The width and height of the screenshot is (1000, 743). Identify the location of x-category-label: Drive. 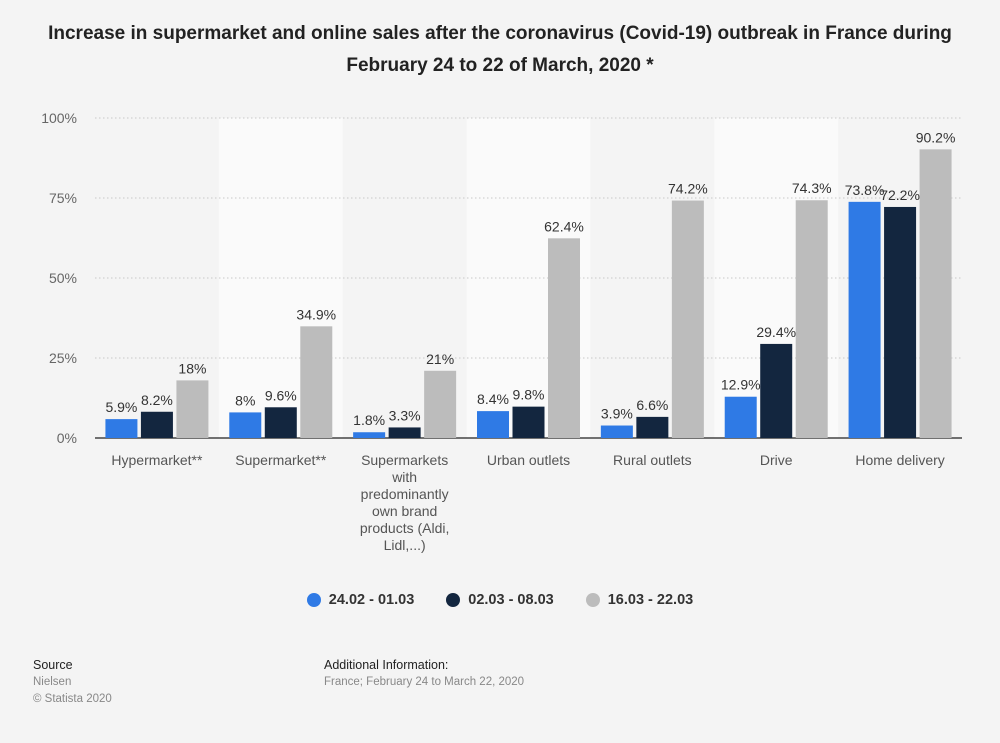
(776, 460).